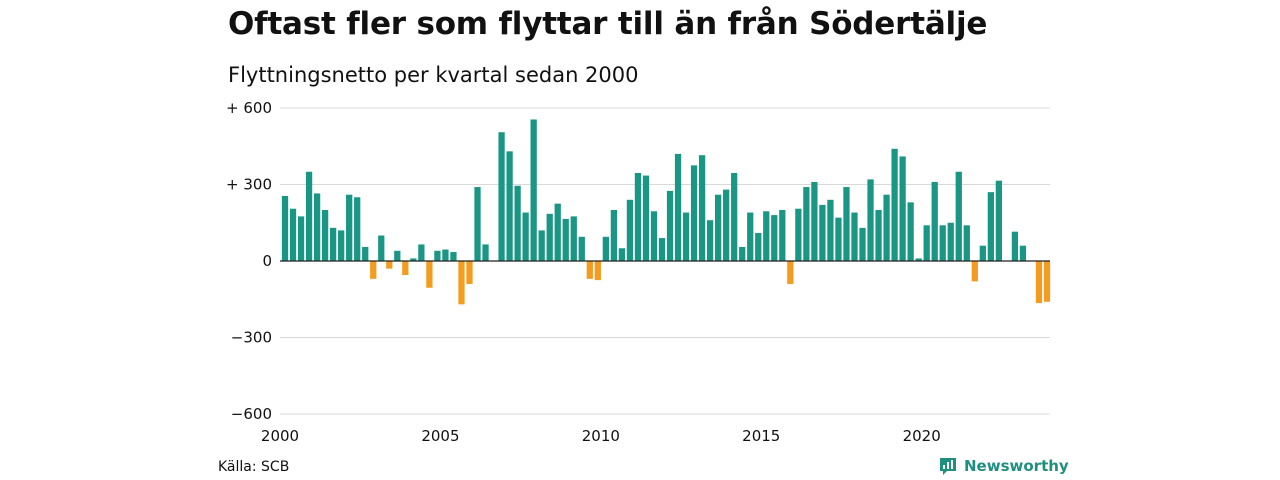 This screenshot has width=1280, height=480. I want to click on y-tick-label: + 300, so click(249, 185).